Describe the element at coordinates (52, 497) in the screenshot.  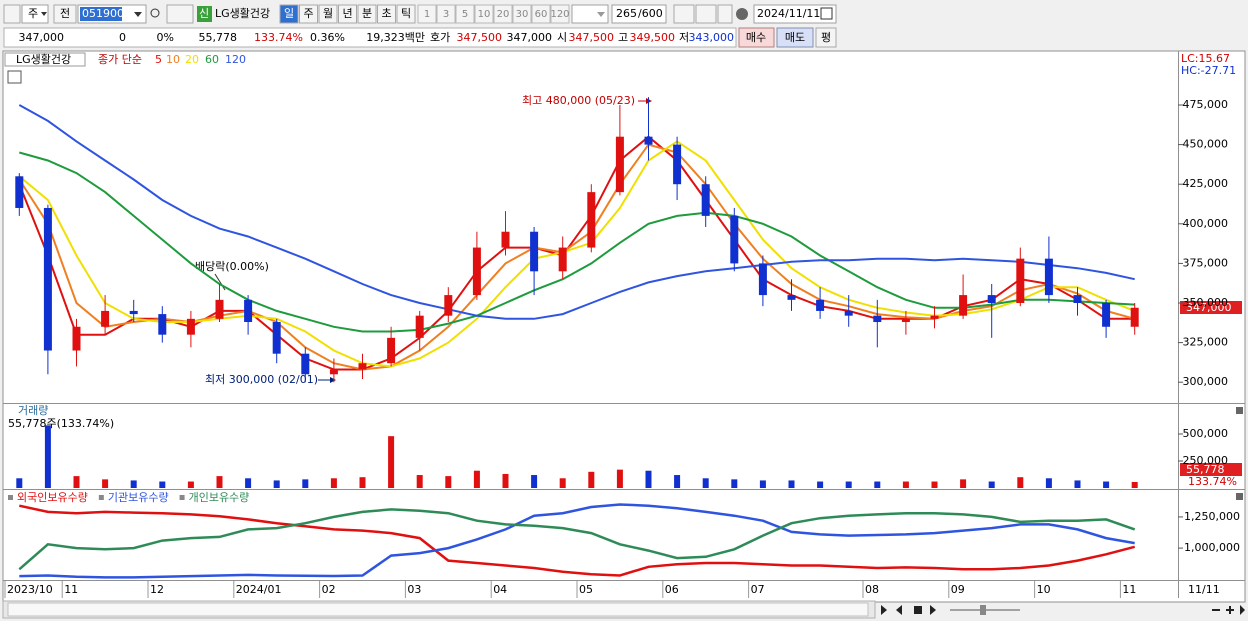
I see `legend-entry: 외국인보유수량` at that location.